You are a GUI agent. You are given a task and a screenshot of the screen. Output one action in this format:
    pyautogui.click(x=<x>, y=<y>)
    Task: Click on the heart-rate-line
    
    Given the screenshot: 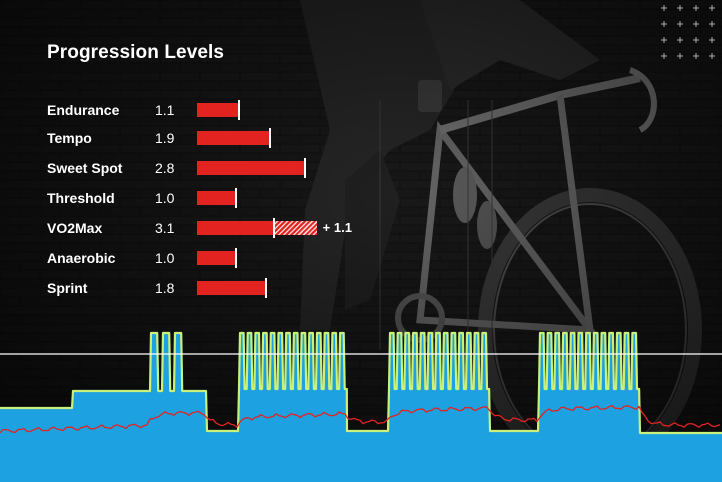 What is the action you would take?
    pyautogui.click(x=360, y=419)
    